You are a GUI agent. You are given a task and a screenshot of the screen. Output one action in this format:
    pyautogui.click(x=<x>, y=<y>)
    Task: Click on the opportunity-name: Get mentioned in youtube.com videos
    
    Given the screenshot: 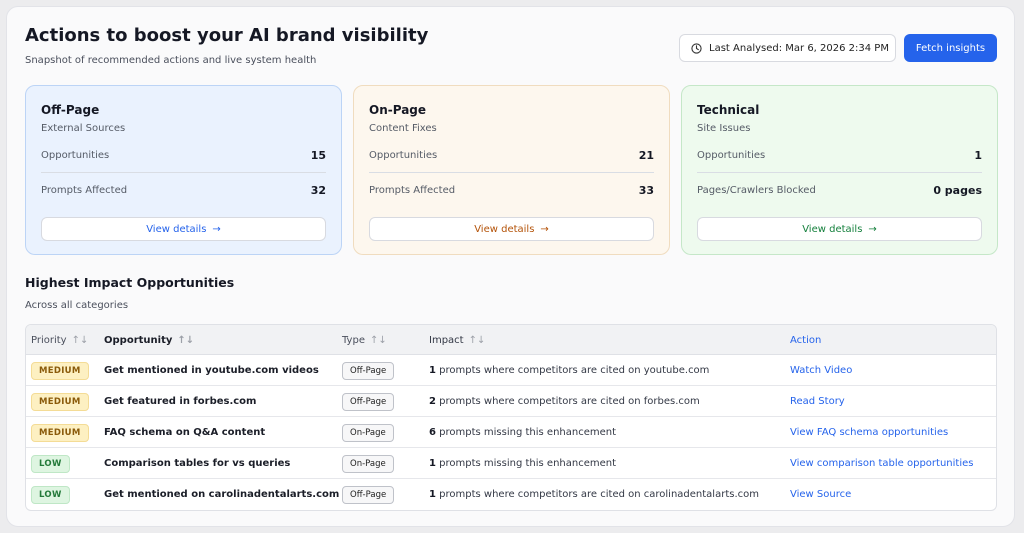 What is the action you would take?
    pyautogui.click(x=211, y=370)
    